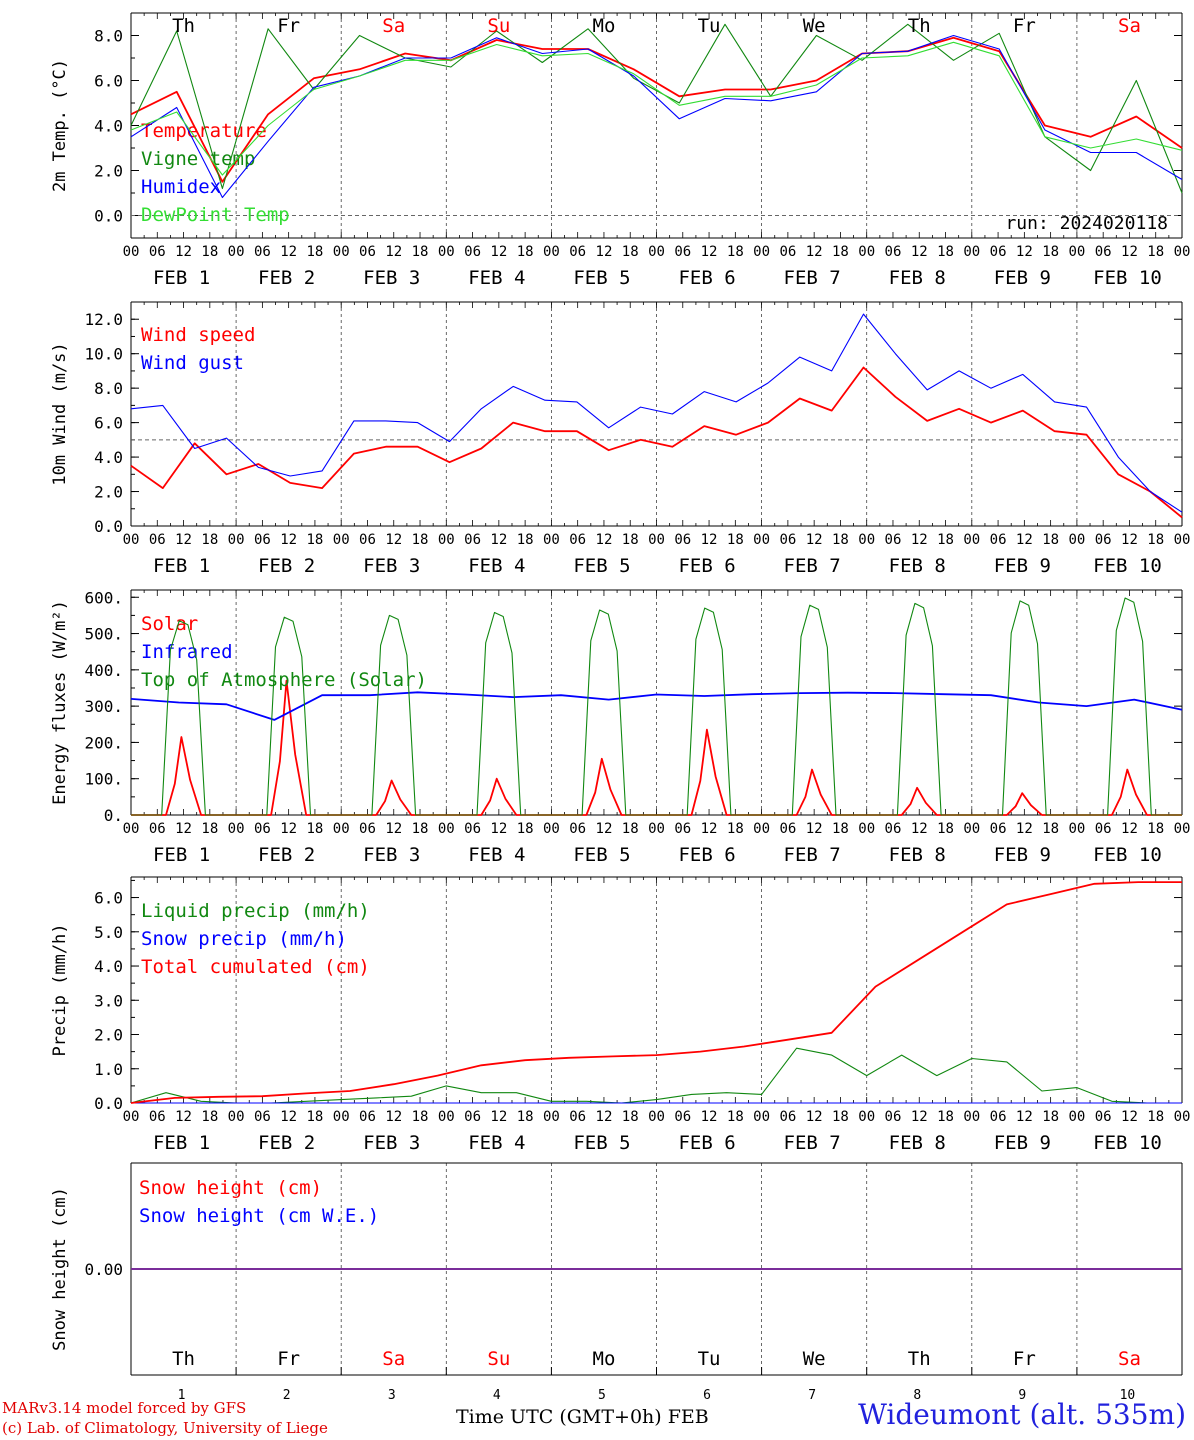 The width and height of the screenshot is (1194, 1440). What do you see at coordinates (108, 1069) in the screenshot?
I see `y-tick-label: 1.0` at bounding box center [108, 1069].